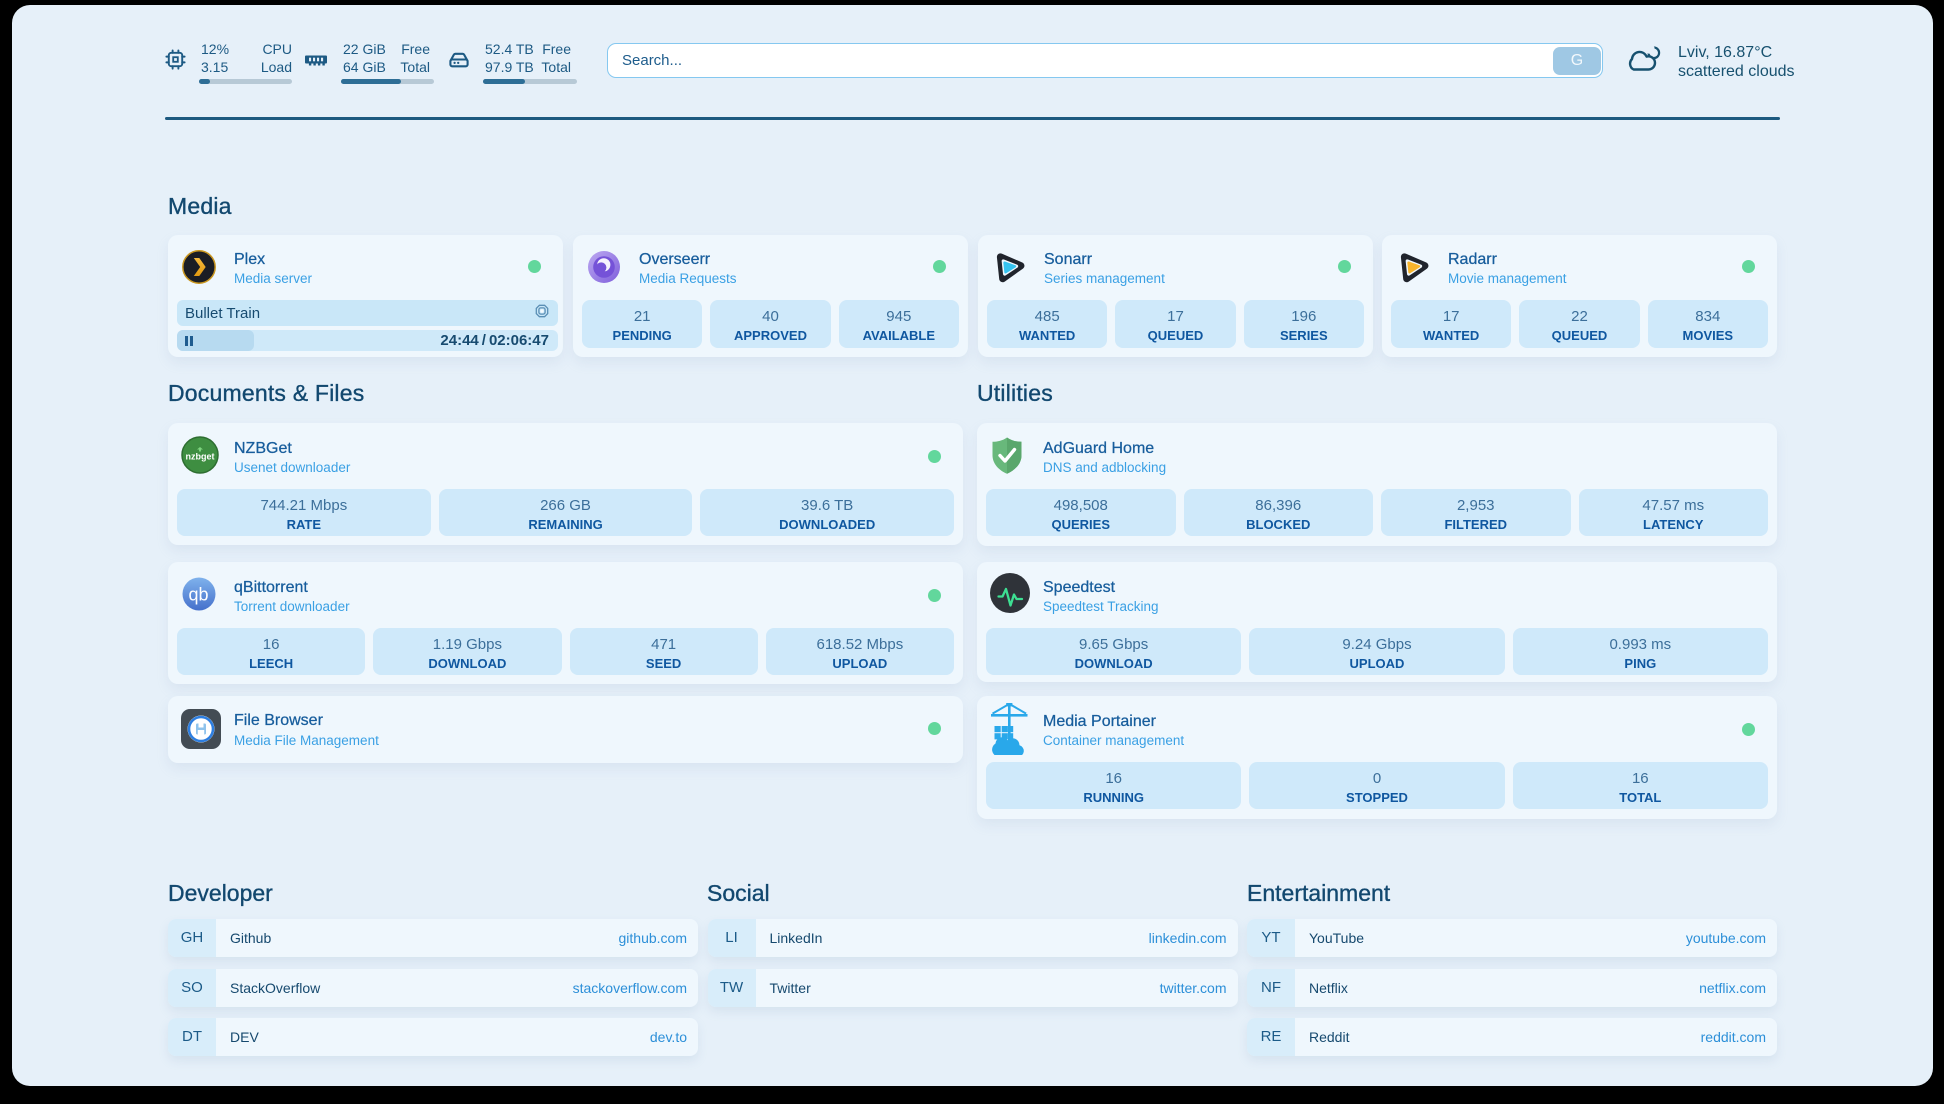 This screenshot has width=1944, height=1104. What do you see at coordinates (200, 457) in the screenshot?
I see `svg-text: nzbget` at bounding box center [200, 457].